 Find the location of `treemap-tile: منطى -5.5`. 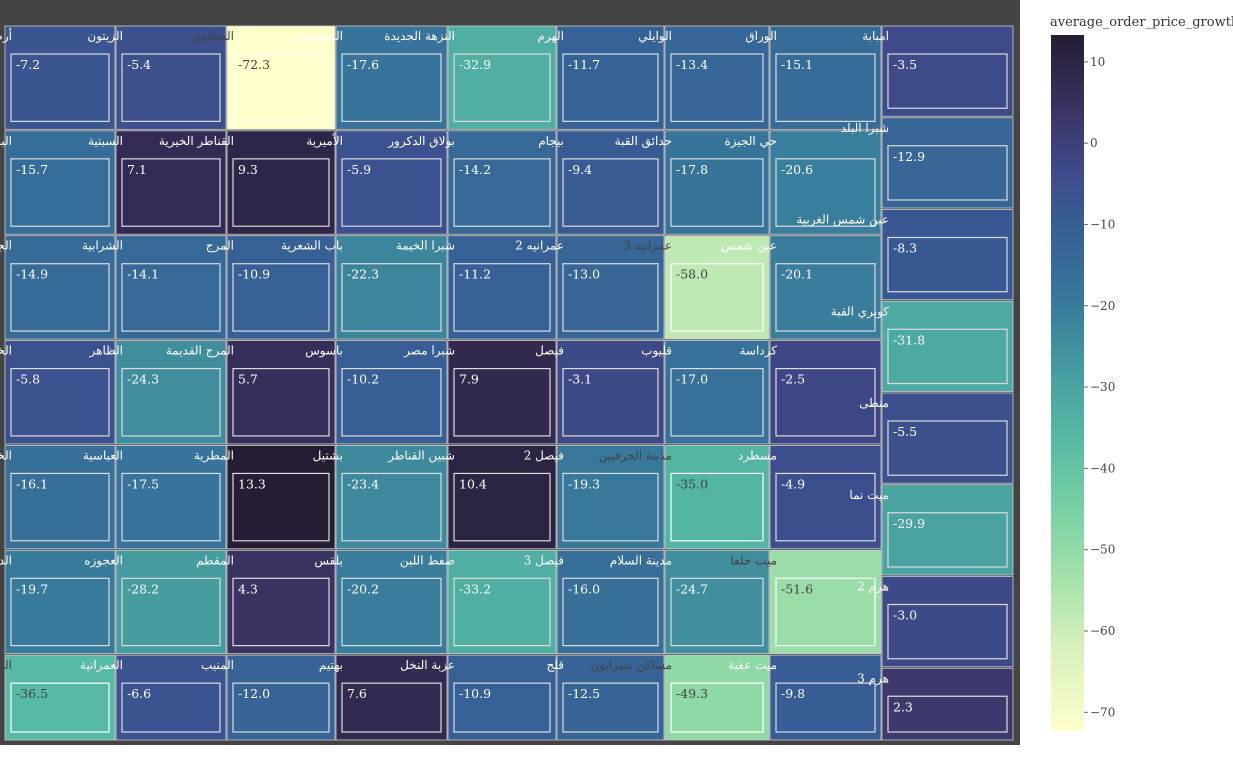

treemap-tile: منطى -5.5 is located at coordinates (936, 438).